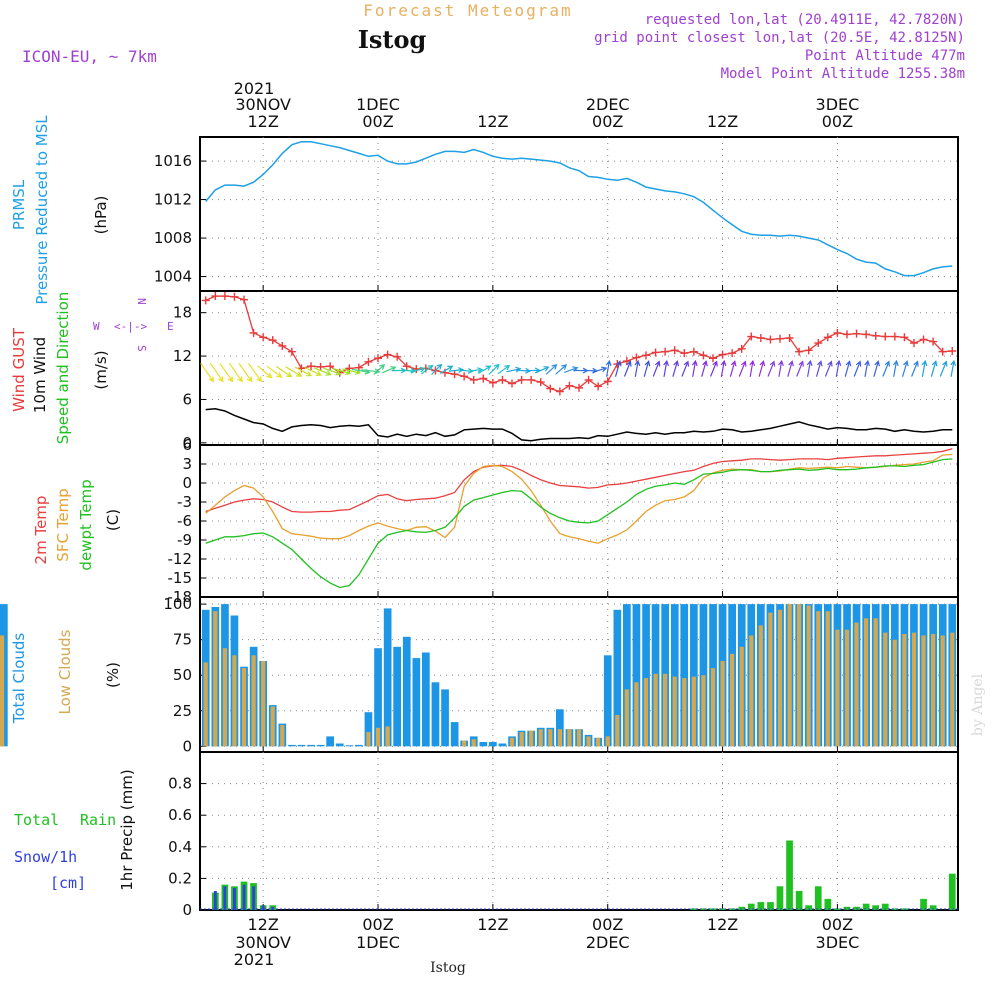 The width and height of the screenshot is (1000, 1000). Describe the element at coordinates (96, 326) in the screenshot. I see `compass-west: W` at that location.